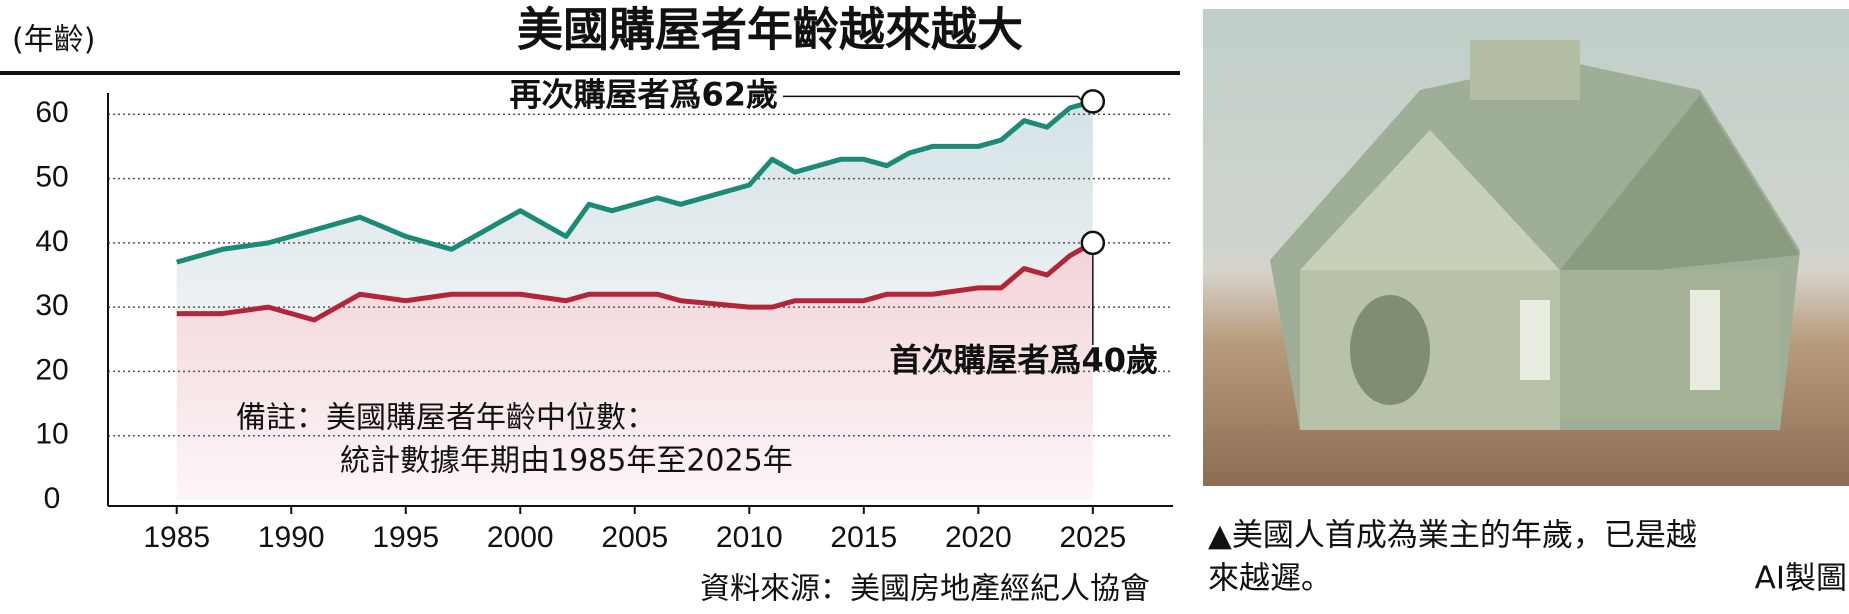  I want to click on note: 備註：美國購屋者年齡中位數：, so click(446, 418).